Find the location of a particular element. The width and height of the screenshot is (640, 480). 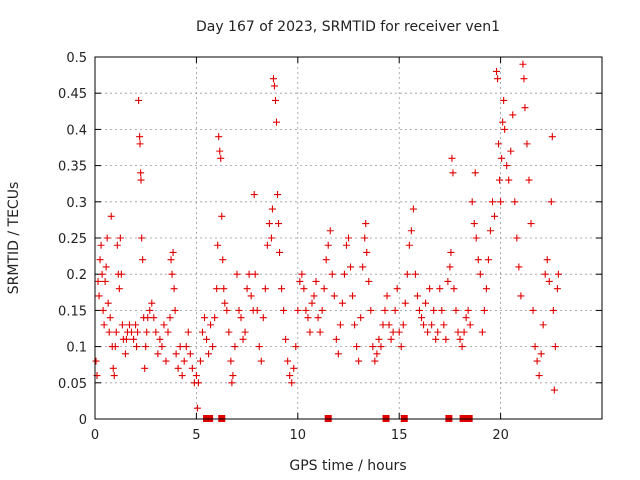

y-tick-label: 0.3 is located at coordinates (76, 203).